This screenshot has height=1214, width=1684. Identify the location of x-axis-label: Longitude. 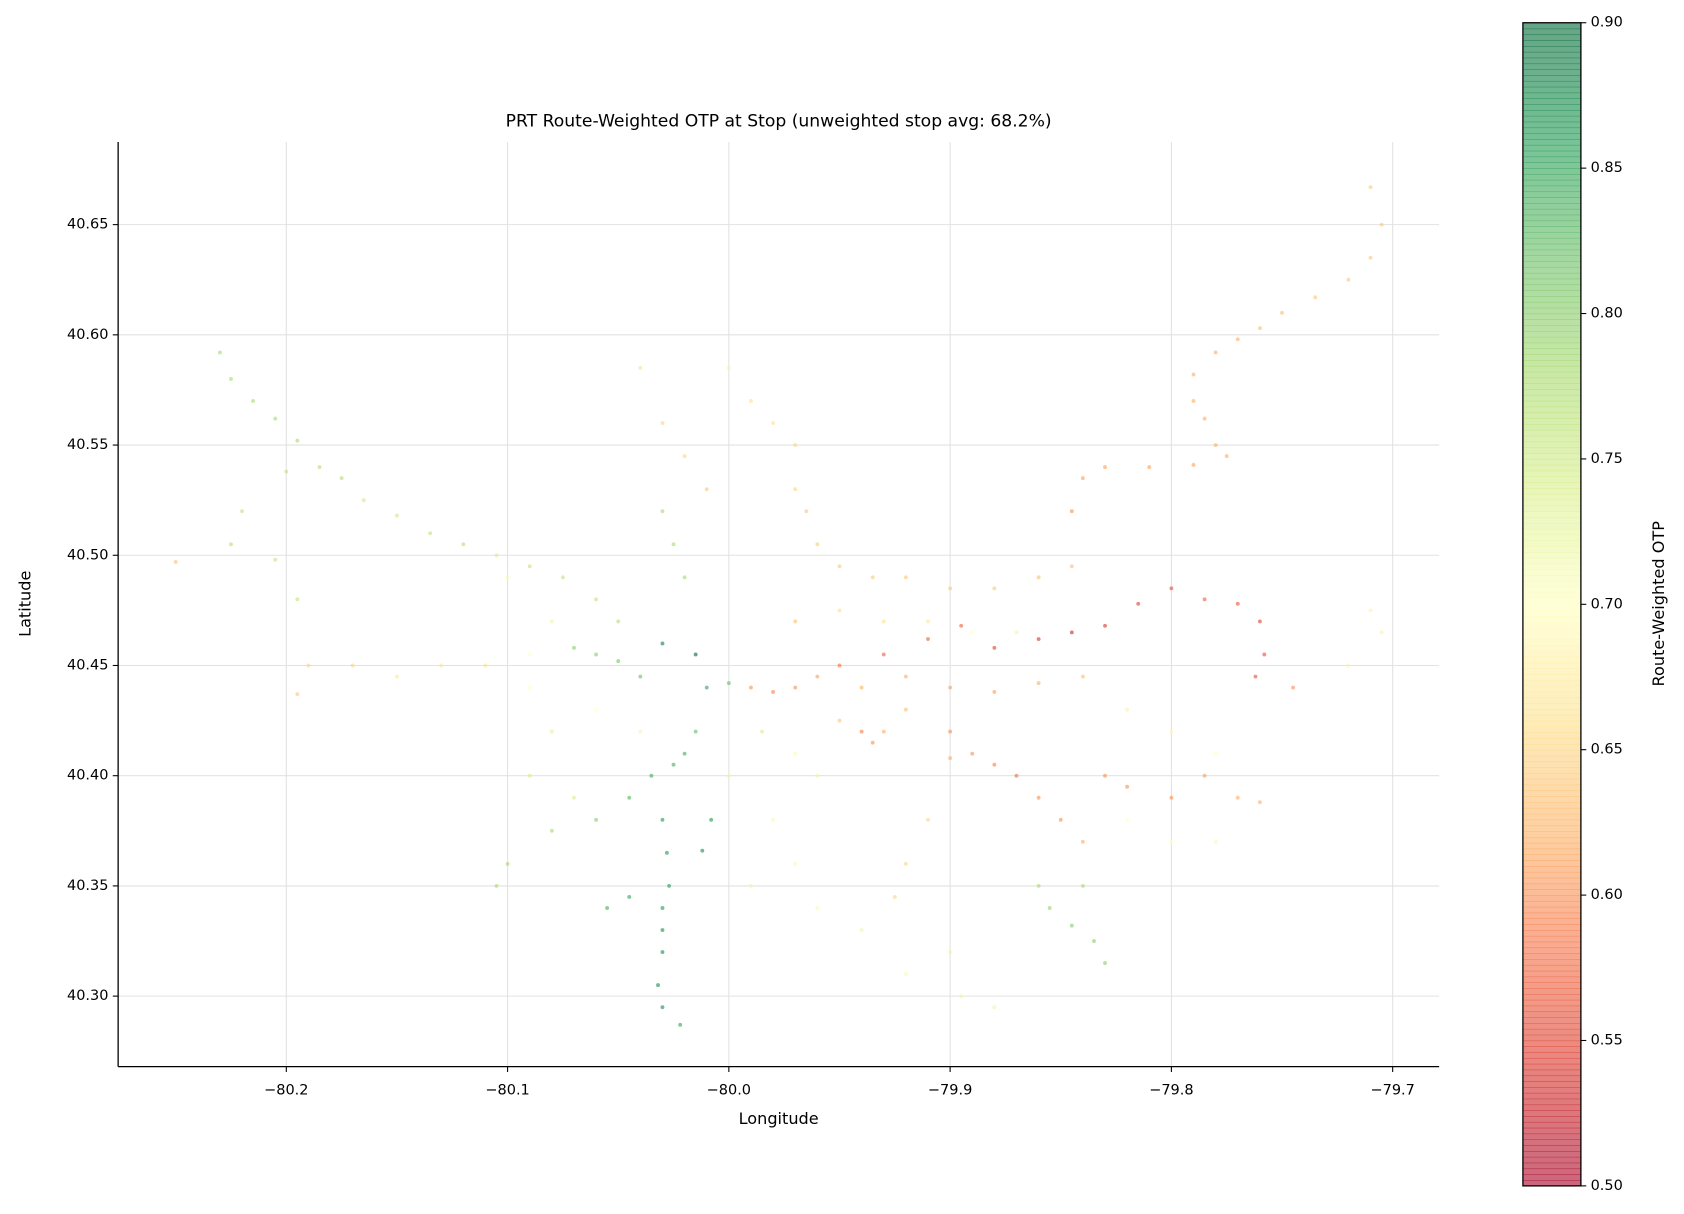
(779, 1118).